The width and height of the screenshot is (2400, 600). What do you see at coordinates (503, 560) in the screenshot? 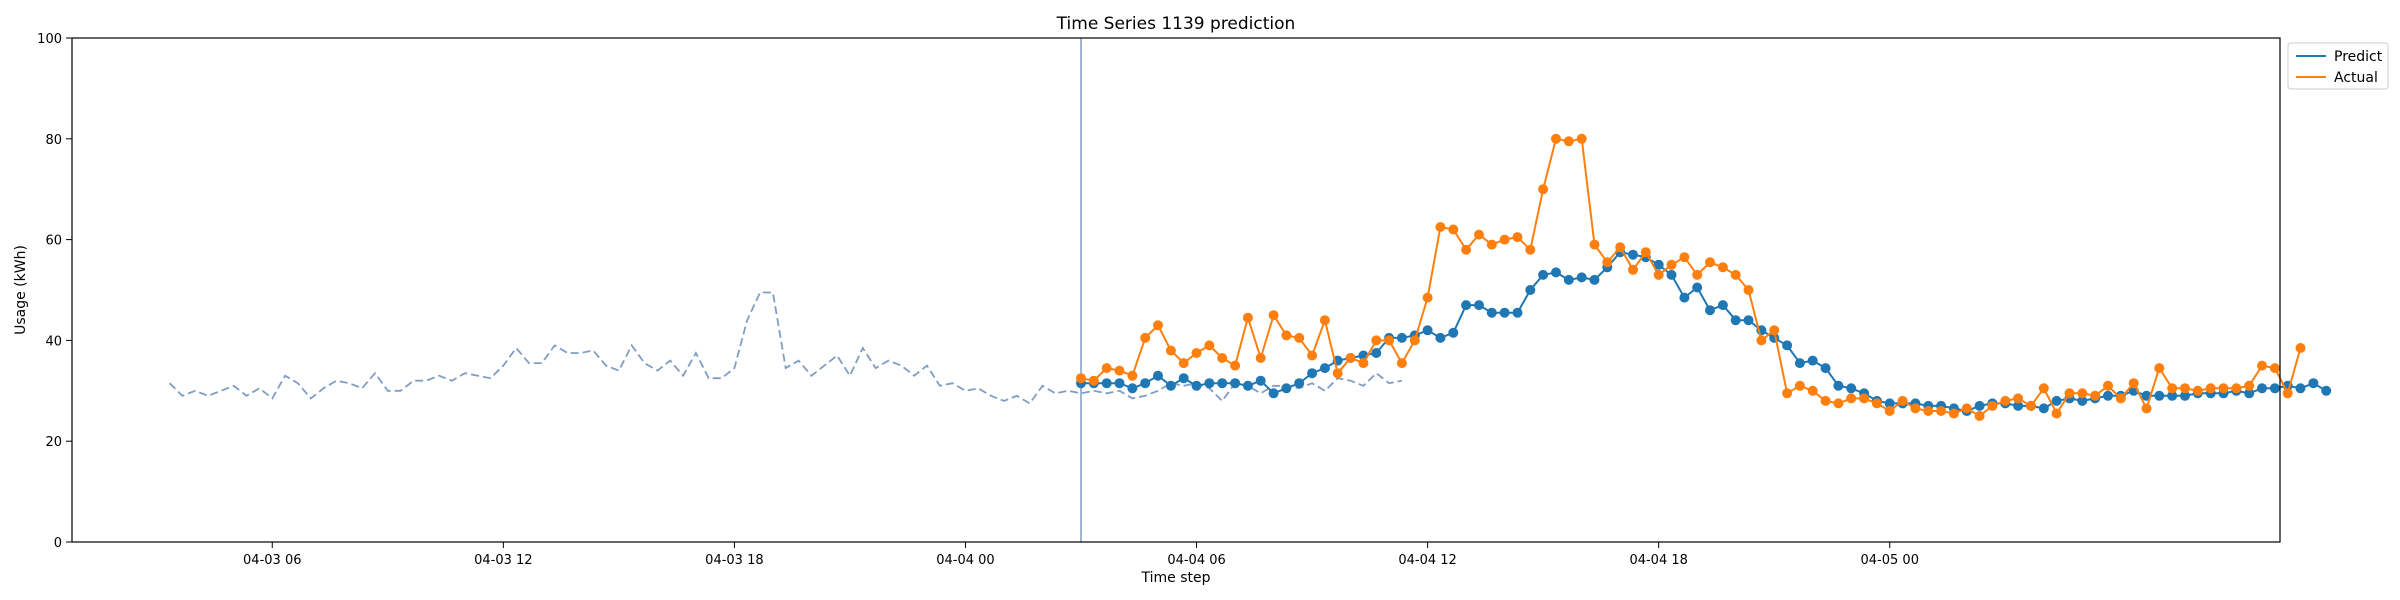
I see `x-tick-label: 04-03 12` at bounding box center [503, 560].